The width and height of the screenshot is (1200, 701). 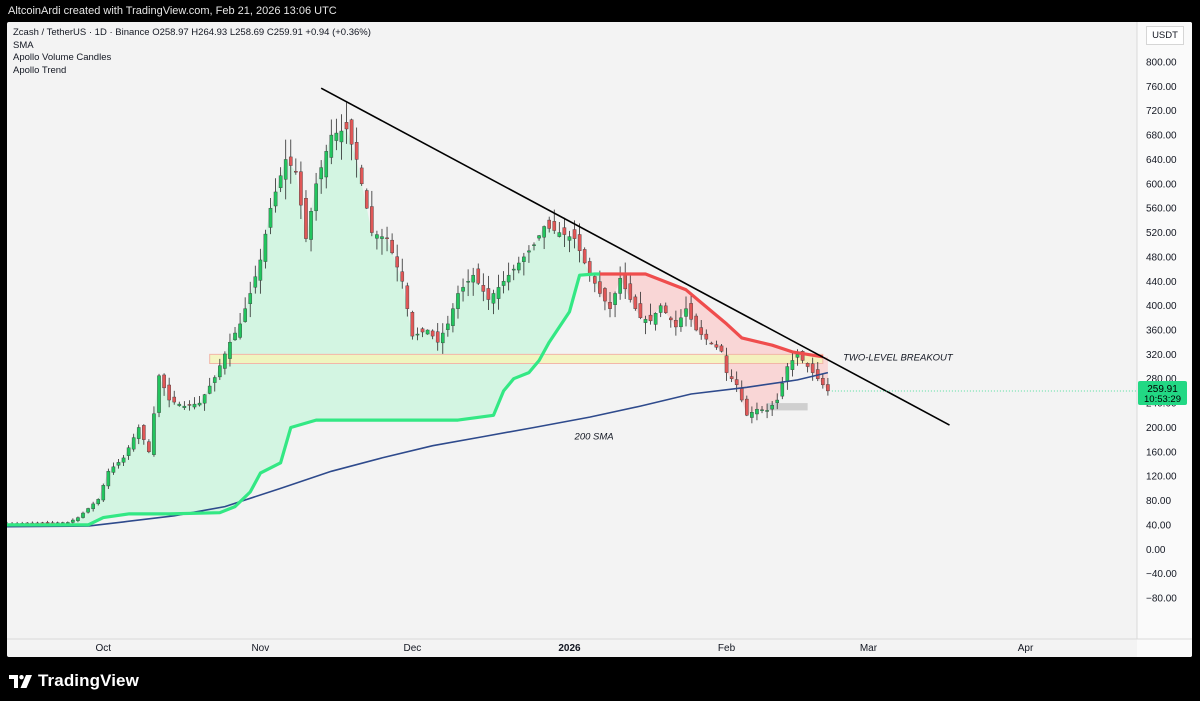 I want to click on time-axis-tick: Mar, so click(x=869, y=648).